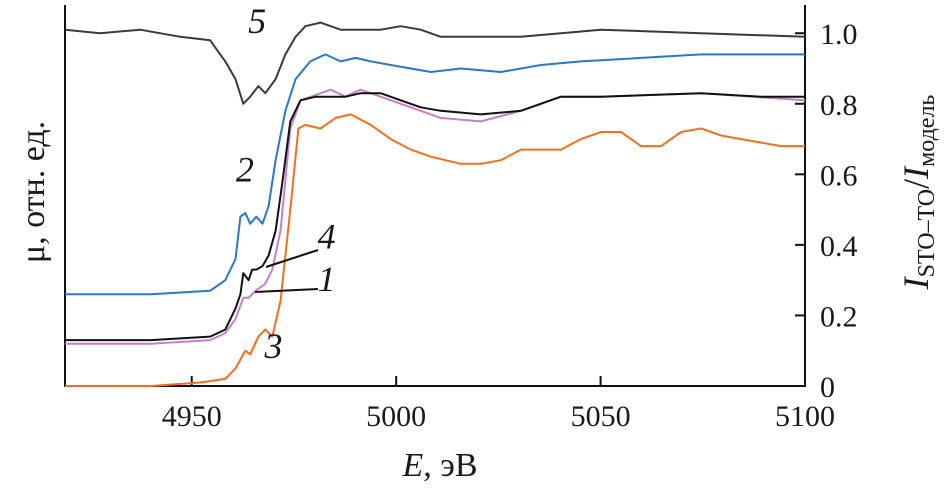 This screenshot has height=502, width=945. What do you see at coordinates (327, 236) in the screenshot?
I see `series-label-4: 4` at bounding box center [327, 236].